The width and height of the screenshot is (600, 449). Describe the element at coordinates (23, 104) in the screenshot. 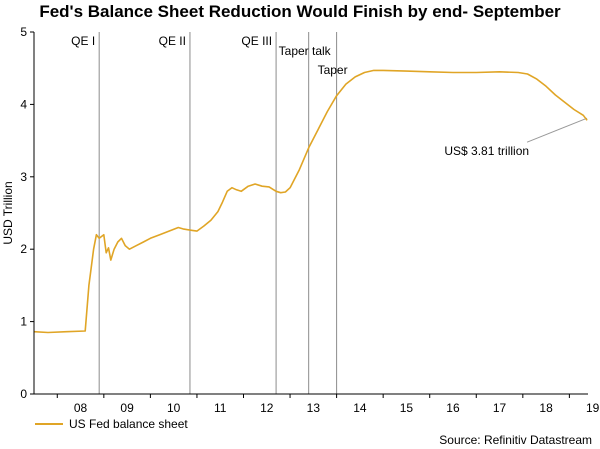

I see `y-tick-label: 4` at that location.